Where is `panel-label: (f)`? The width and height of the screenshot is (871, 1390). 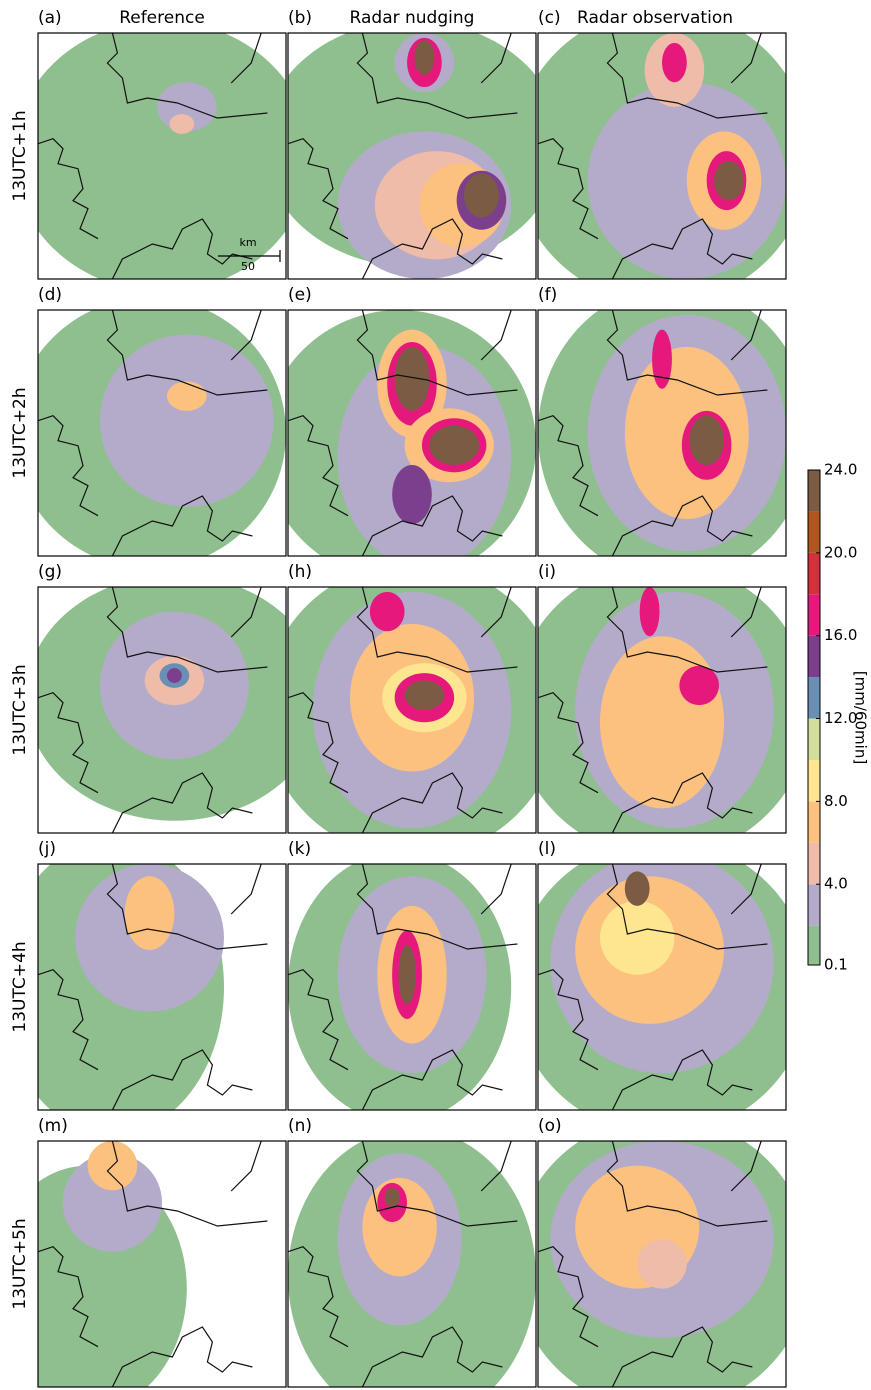
panel-label: (f) is located at coordinates (547, 295).